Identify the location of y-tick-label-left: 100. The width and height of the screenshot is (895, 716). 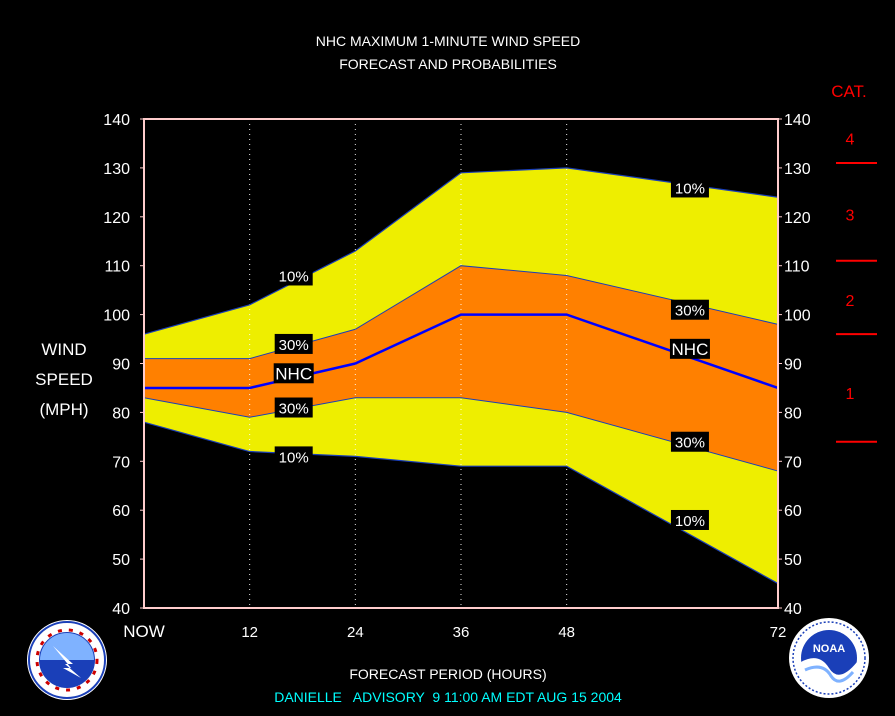
(116, 316).